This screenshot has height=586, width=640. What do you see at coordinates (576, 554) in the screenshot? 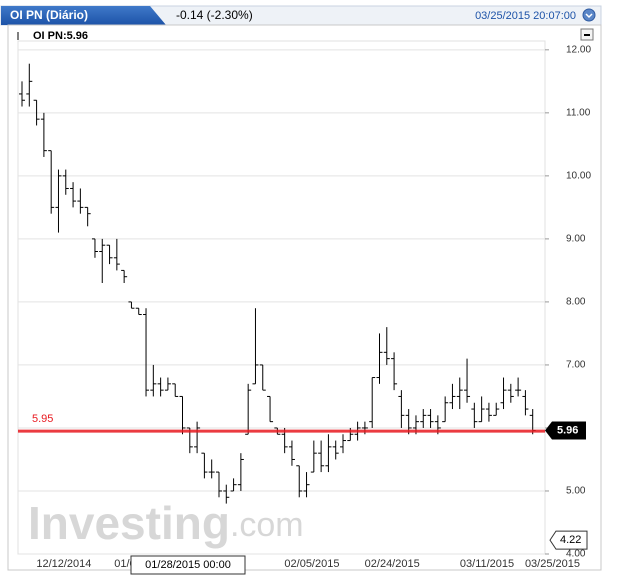
I see `y-tick-label: 4.00` at bounding box center [576, 554].